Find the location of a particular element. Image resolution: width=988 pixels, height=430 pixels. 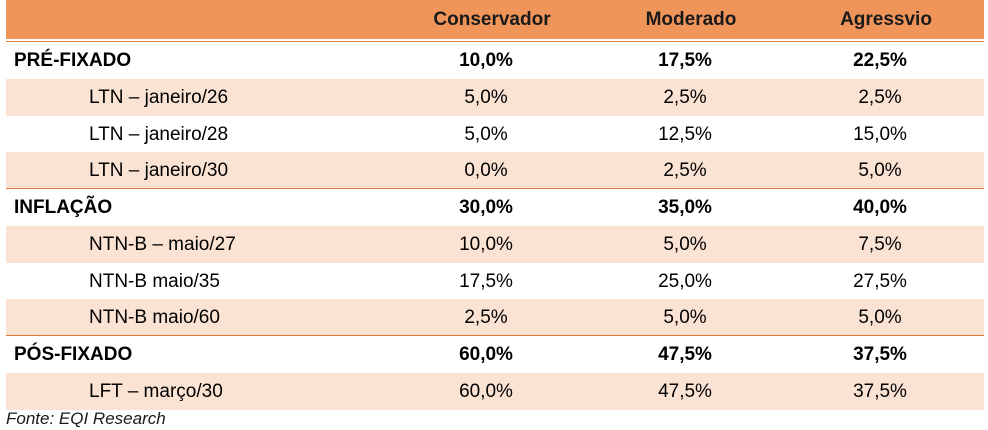

row-label: LTN – janeiro/28 is located at coordinates (159, 134).